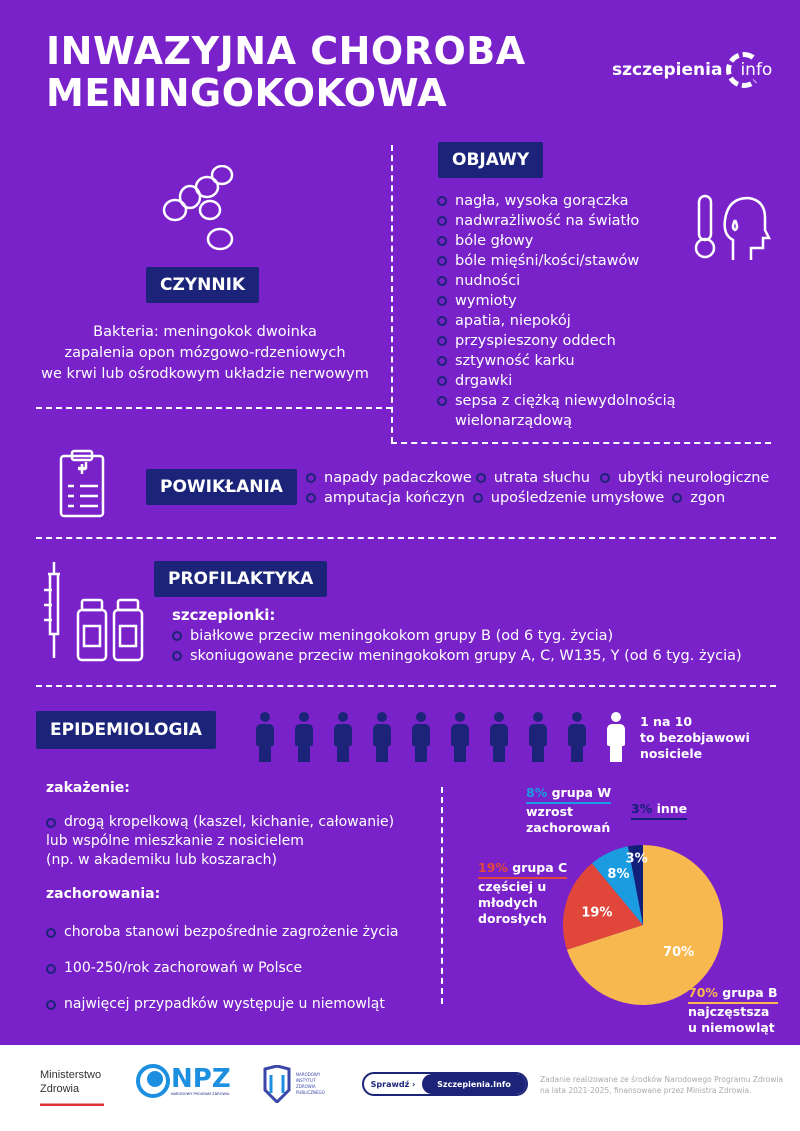 Image resolution: width=800 pixels, height=1131 pixels. I want to click on item-text: nagła, wysoka gorączka, so click(542, 201).